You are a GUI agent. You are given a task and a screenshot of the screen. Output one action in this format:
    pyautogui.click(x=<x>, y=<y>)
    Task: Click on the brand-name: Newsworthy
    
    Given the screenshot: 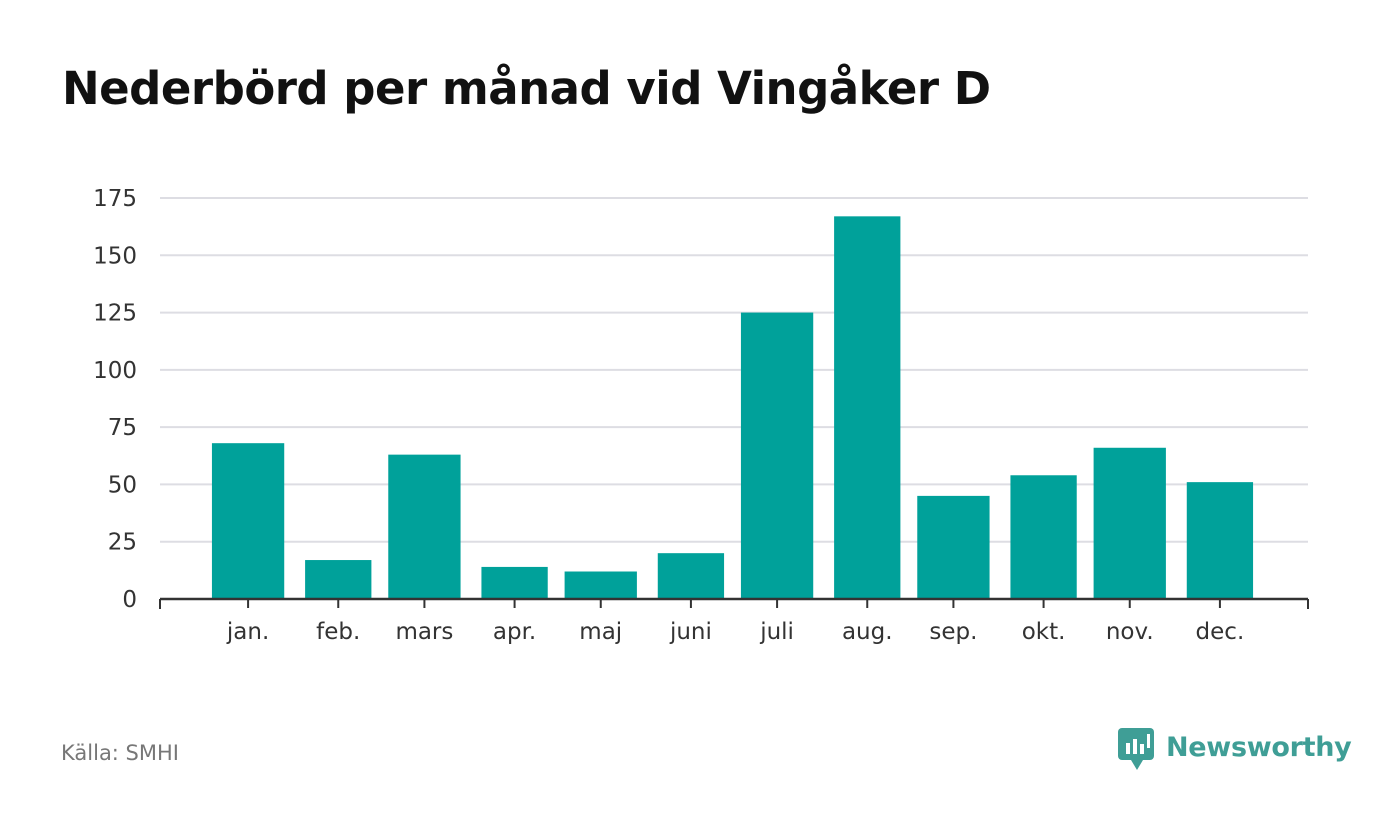 What is the action you would take?
    pyautogui.click(x=1259, y=747)
    